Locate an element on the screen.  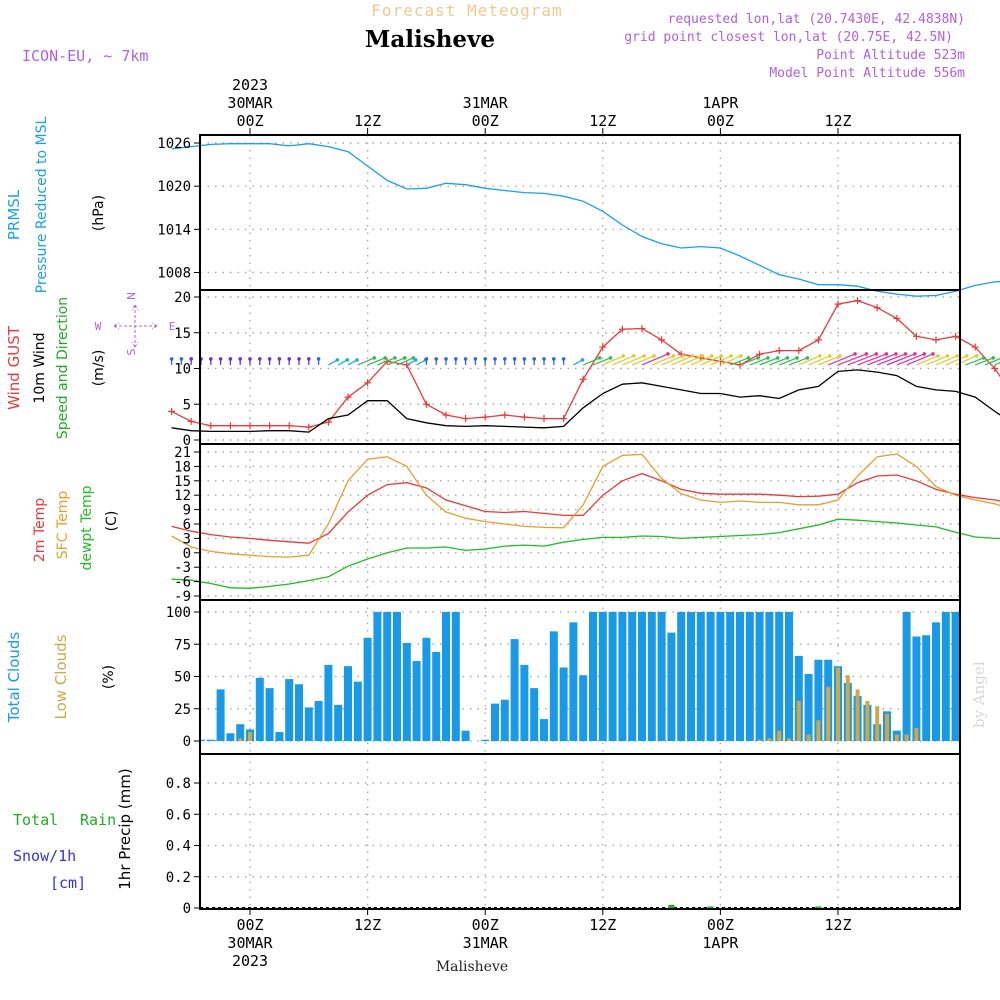
compass-west: W is located at coordinates (98, 326).